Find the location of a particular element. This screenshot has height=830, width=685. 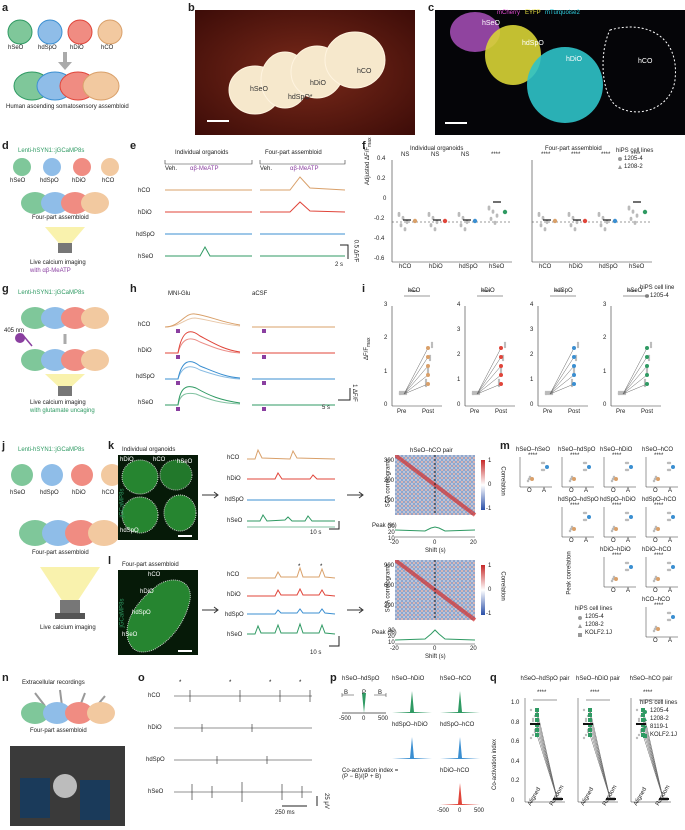

k-peak: Peak (%) is located at coordinates (384, 526).